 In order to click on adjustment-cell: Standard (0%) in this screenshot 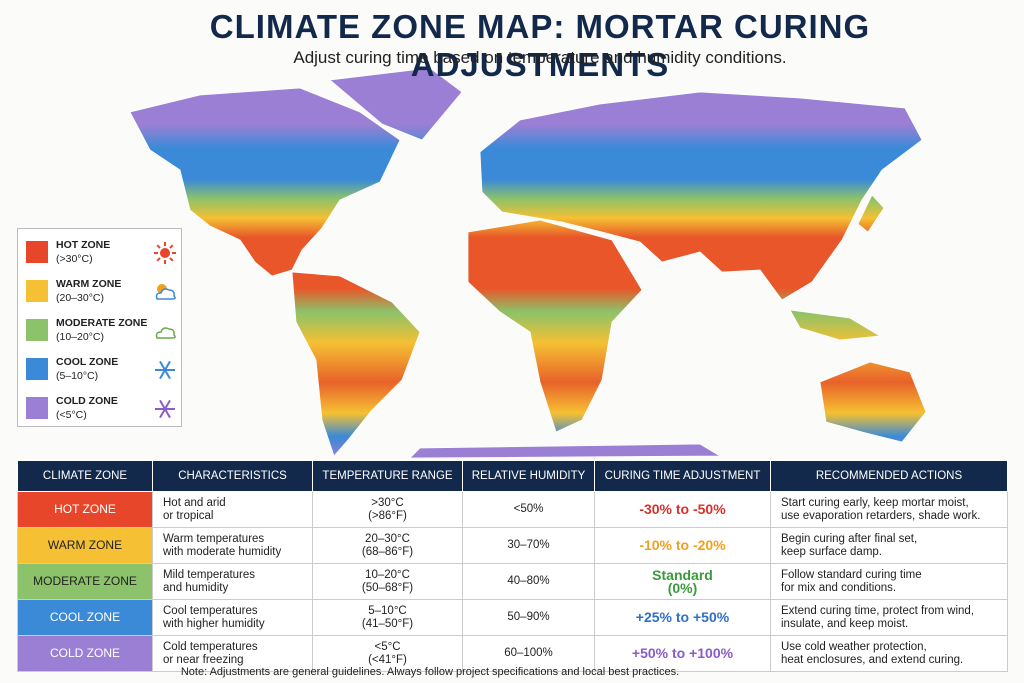, I will do `click(682, 581)`.